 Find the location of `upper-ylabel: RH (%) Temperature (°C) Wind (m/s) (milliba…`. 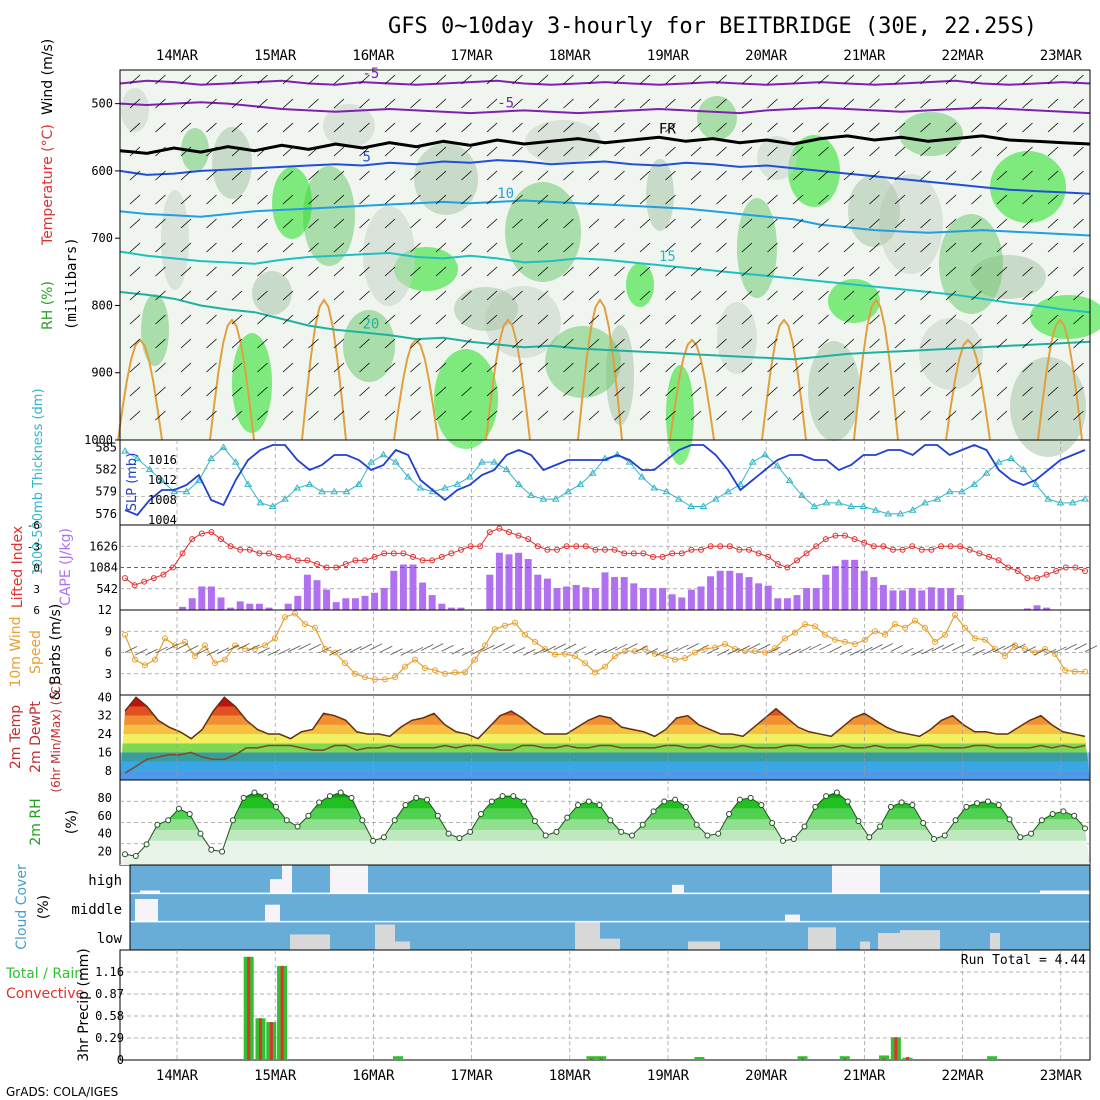

upper-ylabel: RH (%) Temperature (°C) Wind (m/s) (milliba… is located at coordinates (60, 184).